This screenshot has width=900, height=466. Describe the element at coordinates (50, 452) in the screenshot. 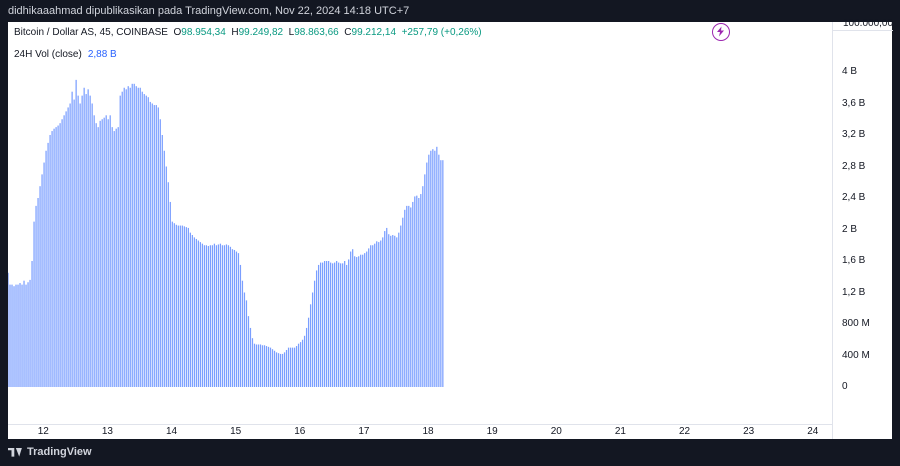

I see `tradingview-logo: TradingView` at that location.